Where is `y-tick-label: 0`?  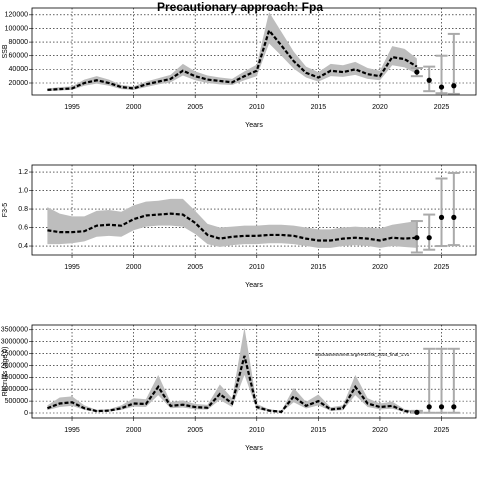 y-tick-label: 0 is located at coordinates (26, 413).